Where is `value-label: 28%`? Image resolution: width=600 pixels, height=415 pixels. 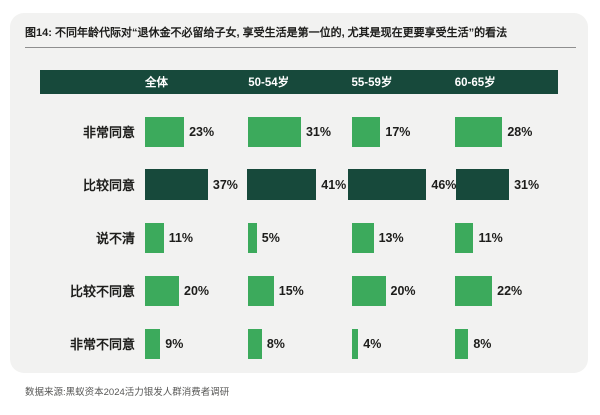
value-label: 28% is located at coordinates (520, 131).